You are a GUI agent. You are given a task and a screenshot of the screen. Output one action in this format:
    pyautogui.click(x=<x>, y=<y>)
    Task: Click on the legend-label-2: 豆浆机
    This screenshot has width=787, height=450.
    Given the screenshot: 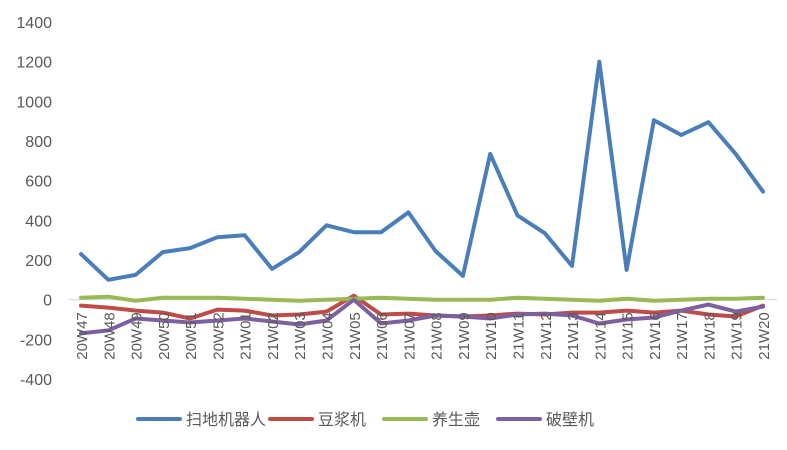 What is the action you would take?
    pyautogui.click(x=342, y=419)
    